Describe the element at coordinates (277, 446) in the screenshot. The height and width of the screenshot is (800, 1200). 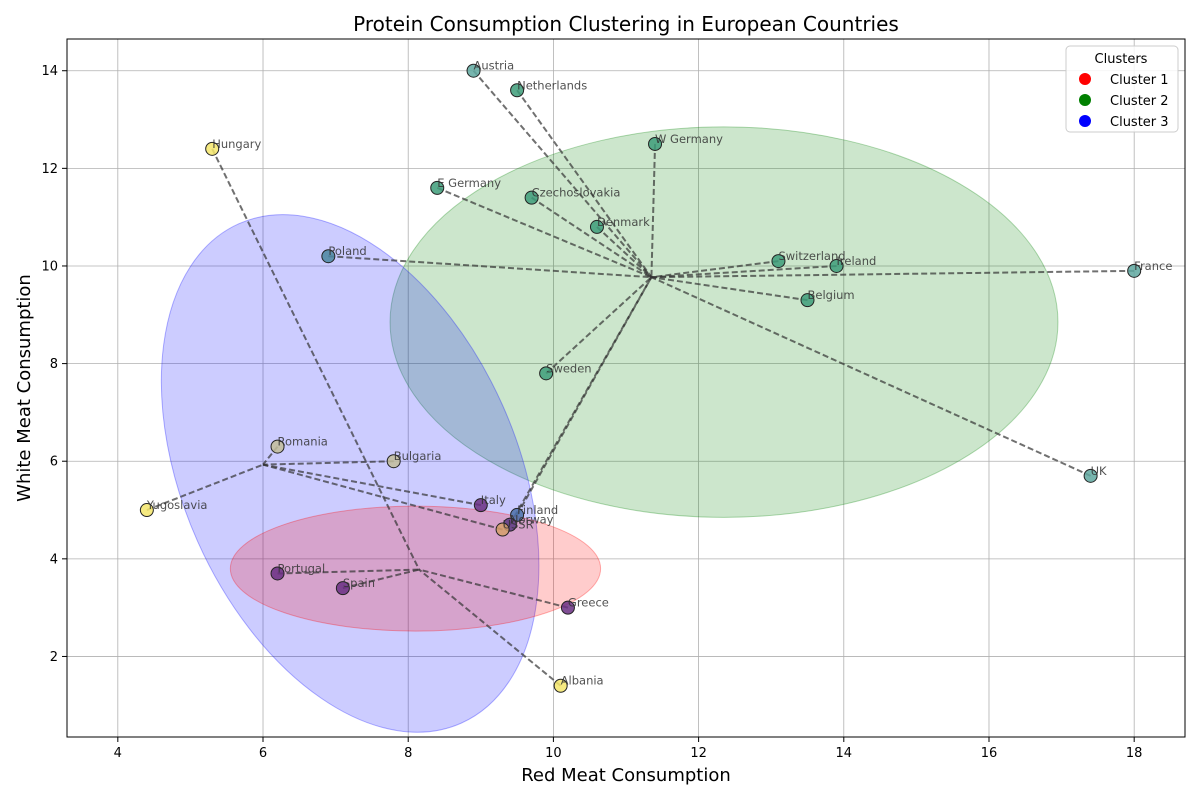
I see `point-romania` at that location.